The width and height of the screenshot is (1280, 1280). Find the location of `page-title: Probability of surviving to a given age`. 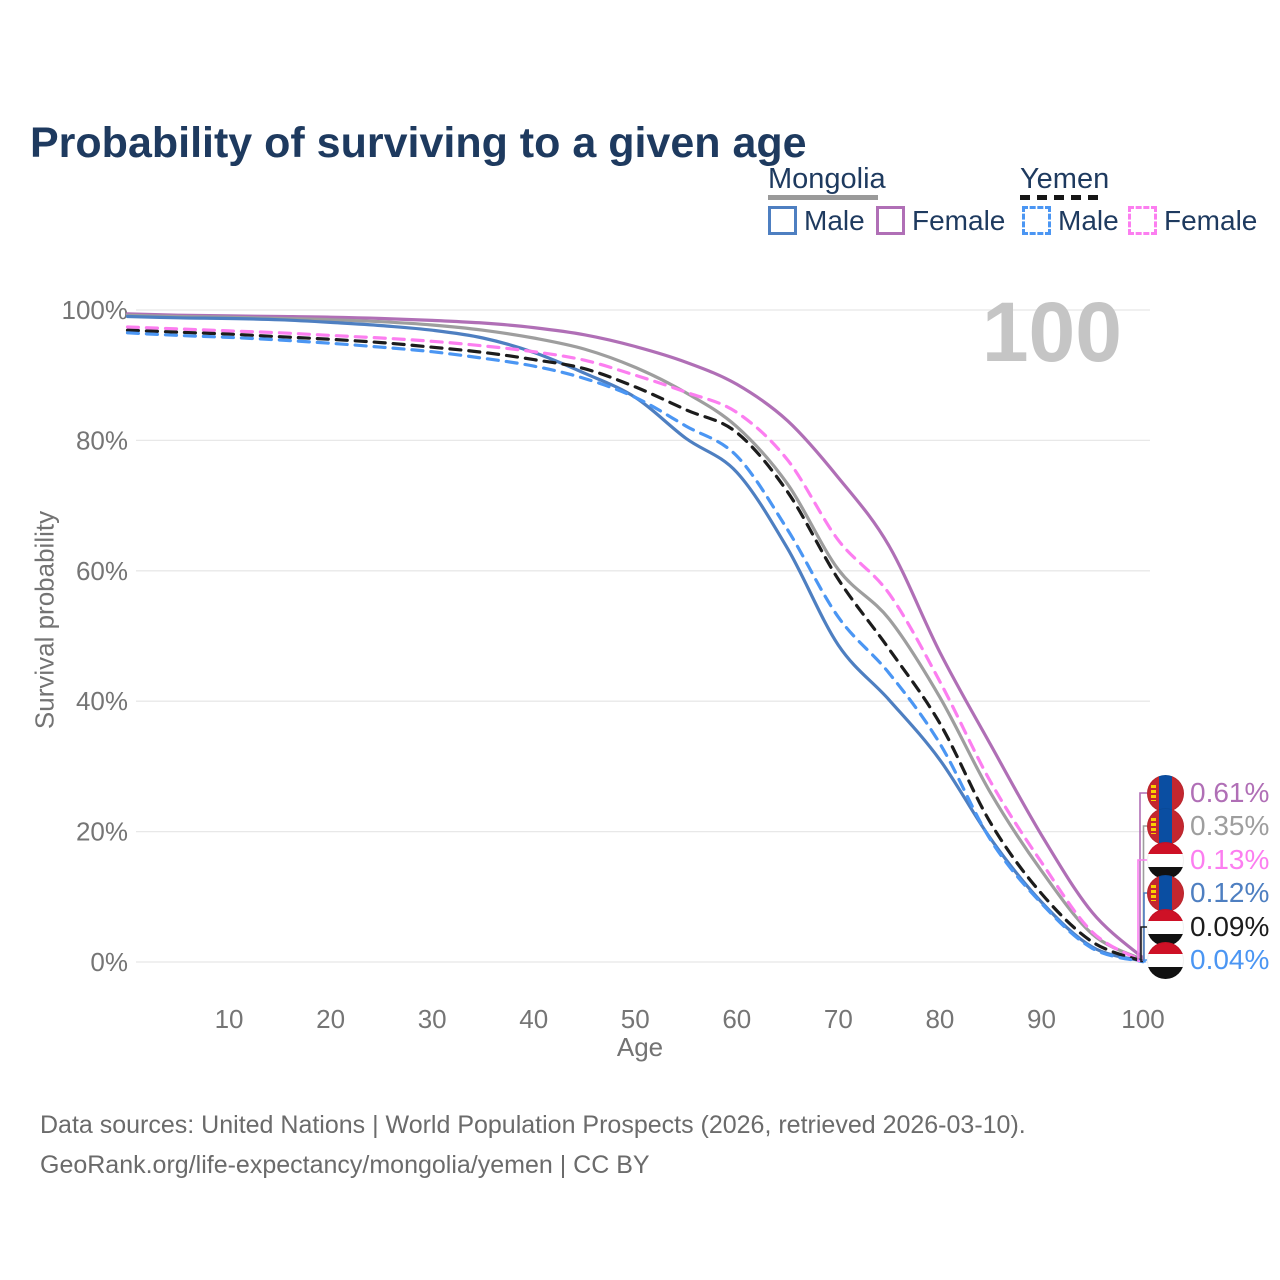

page-title: Probability of surviving to a given age is located at coordinates (418, 142).